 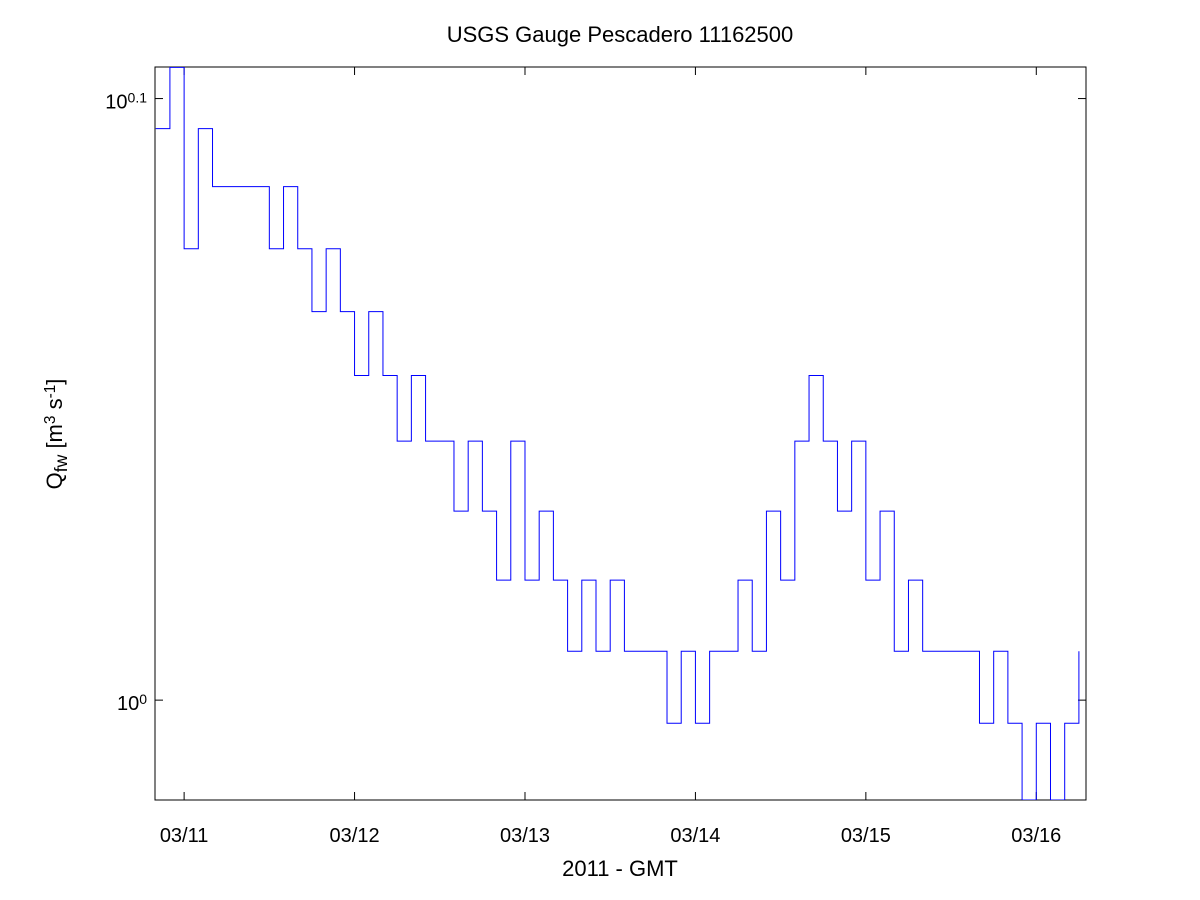 What do you see at coordinates (355, 836) in the screenshot?
I see `x-tick-label: 03/12` at bounding box center [355, 836].